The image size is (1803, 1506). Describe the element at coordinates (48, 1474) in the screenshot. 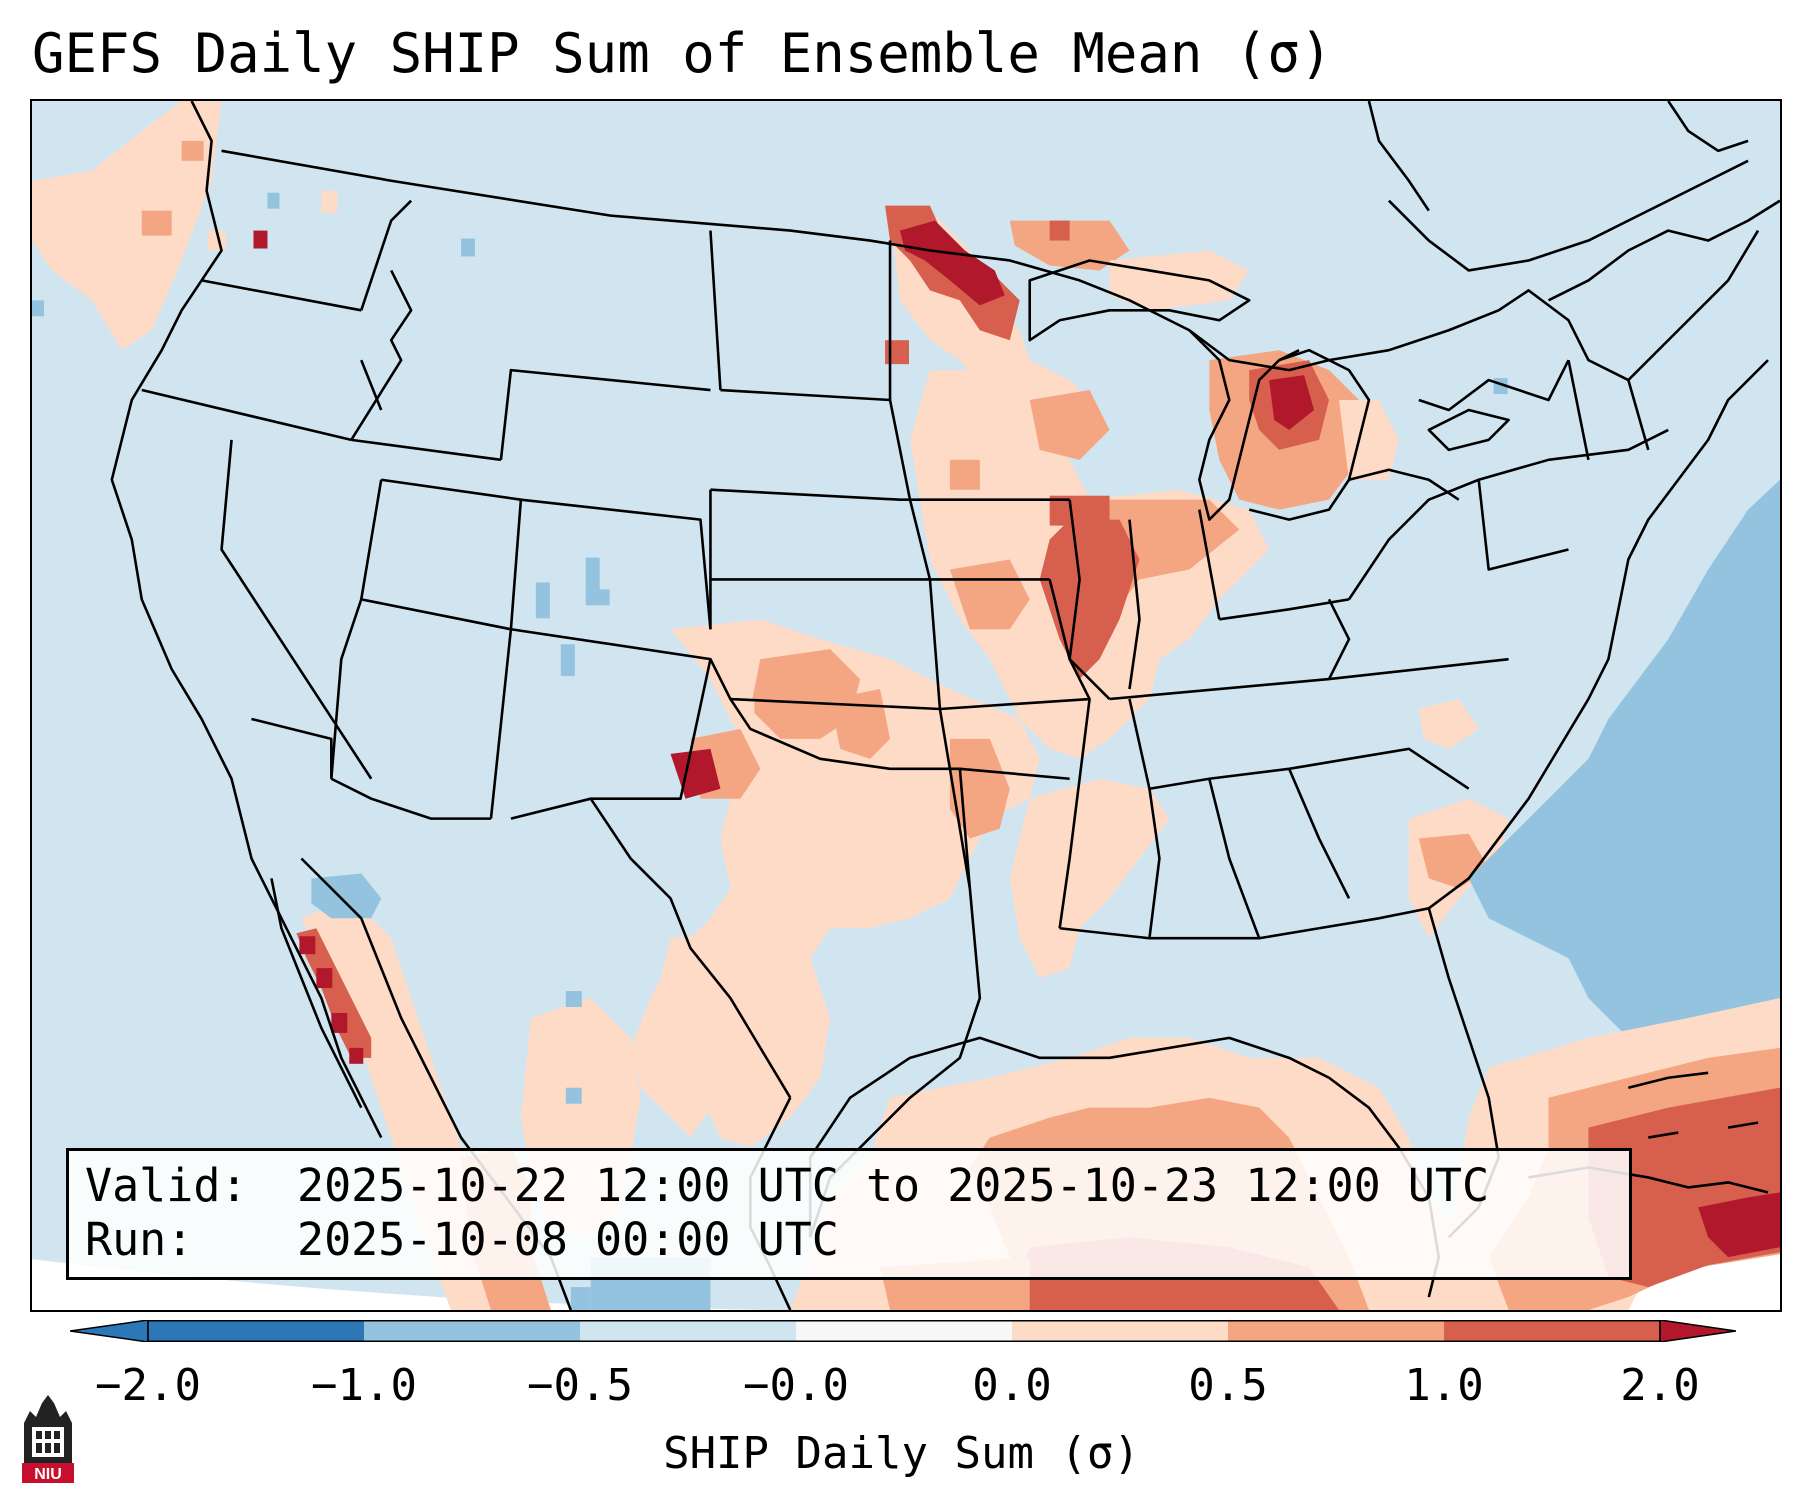

I see `logo-text: NIU` at that location.